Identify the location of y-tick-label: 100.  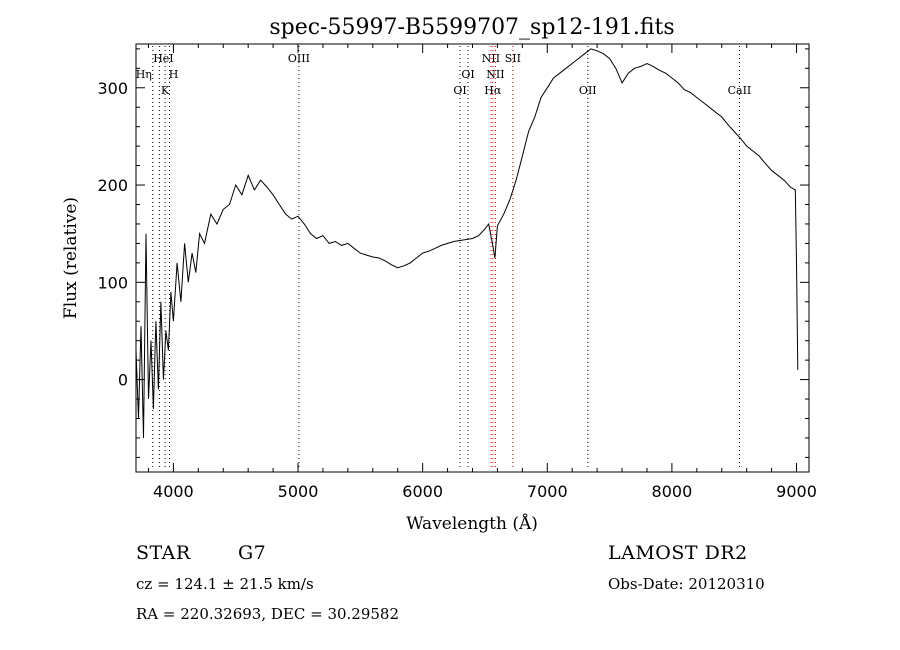
(112, 282).